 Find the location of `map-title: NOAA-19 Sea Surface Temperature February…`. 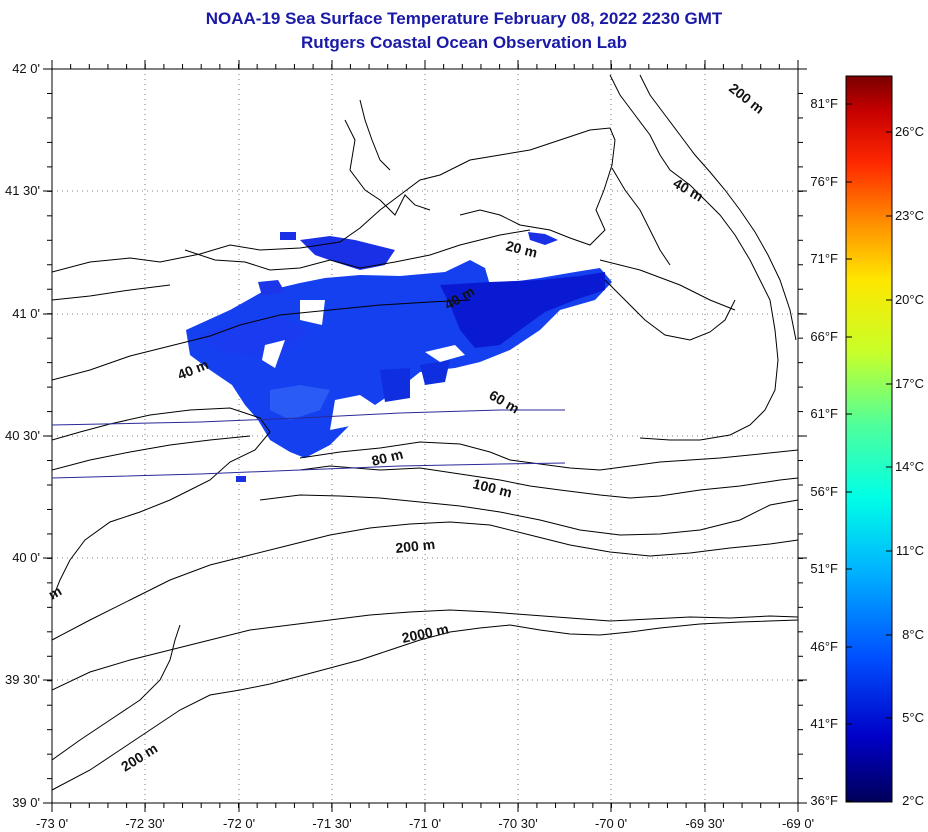

map-title: NOAA-19 Sea Surface Temperature February… is located at coordinates (464, 18).